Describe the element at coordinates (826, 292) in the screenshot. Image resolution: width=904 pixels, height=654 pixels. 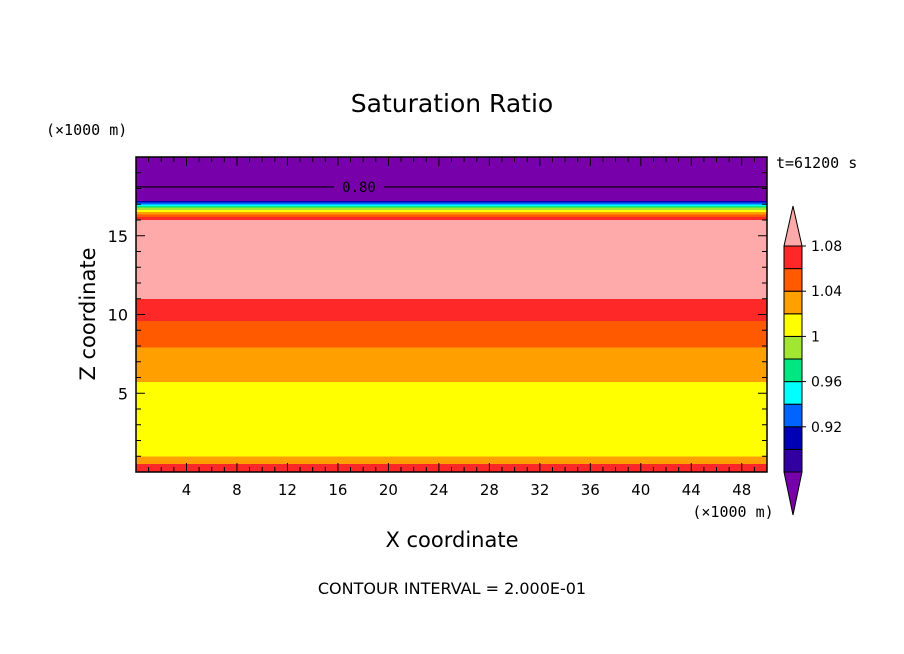
I see `colorbar-label: 1.04` at that location.